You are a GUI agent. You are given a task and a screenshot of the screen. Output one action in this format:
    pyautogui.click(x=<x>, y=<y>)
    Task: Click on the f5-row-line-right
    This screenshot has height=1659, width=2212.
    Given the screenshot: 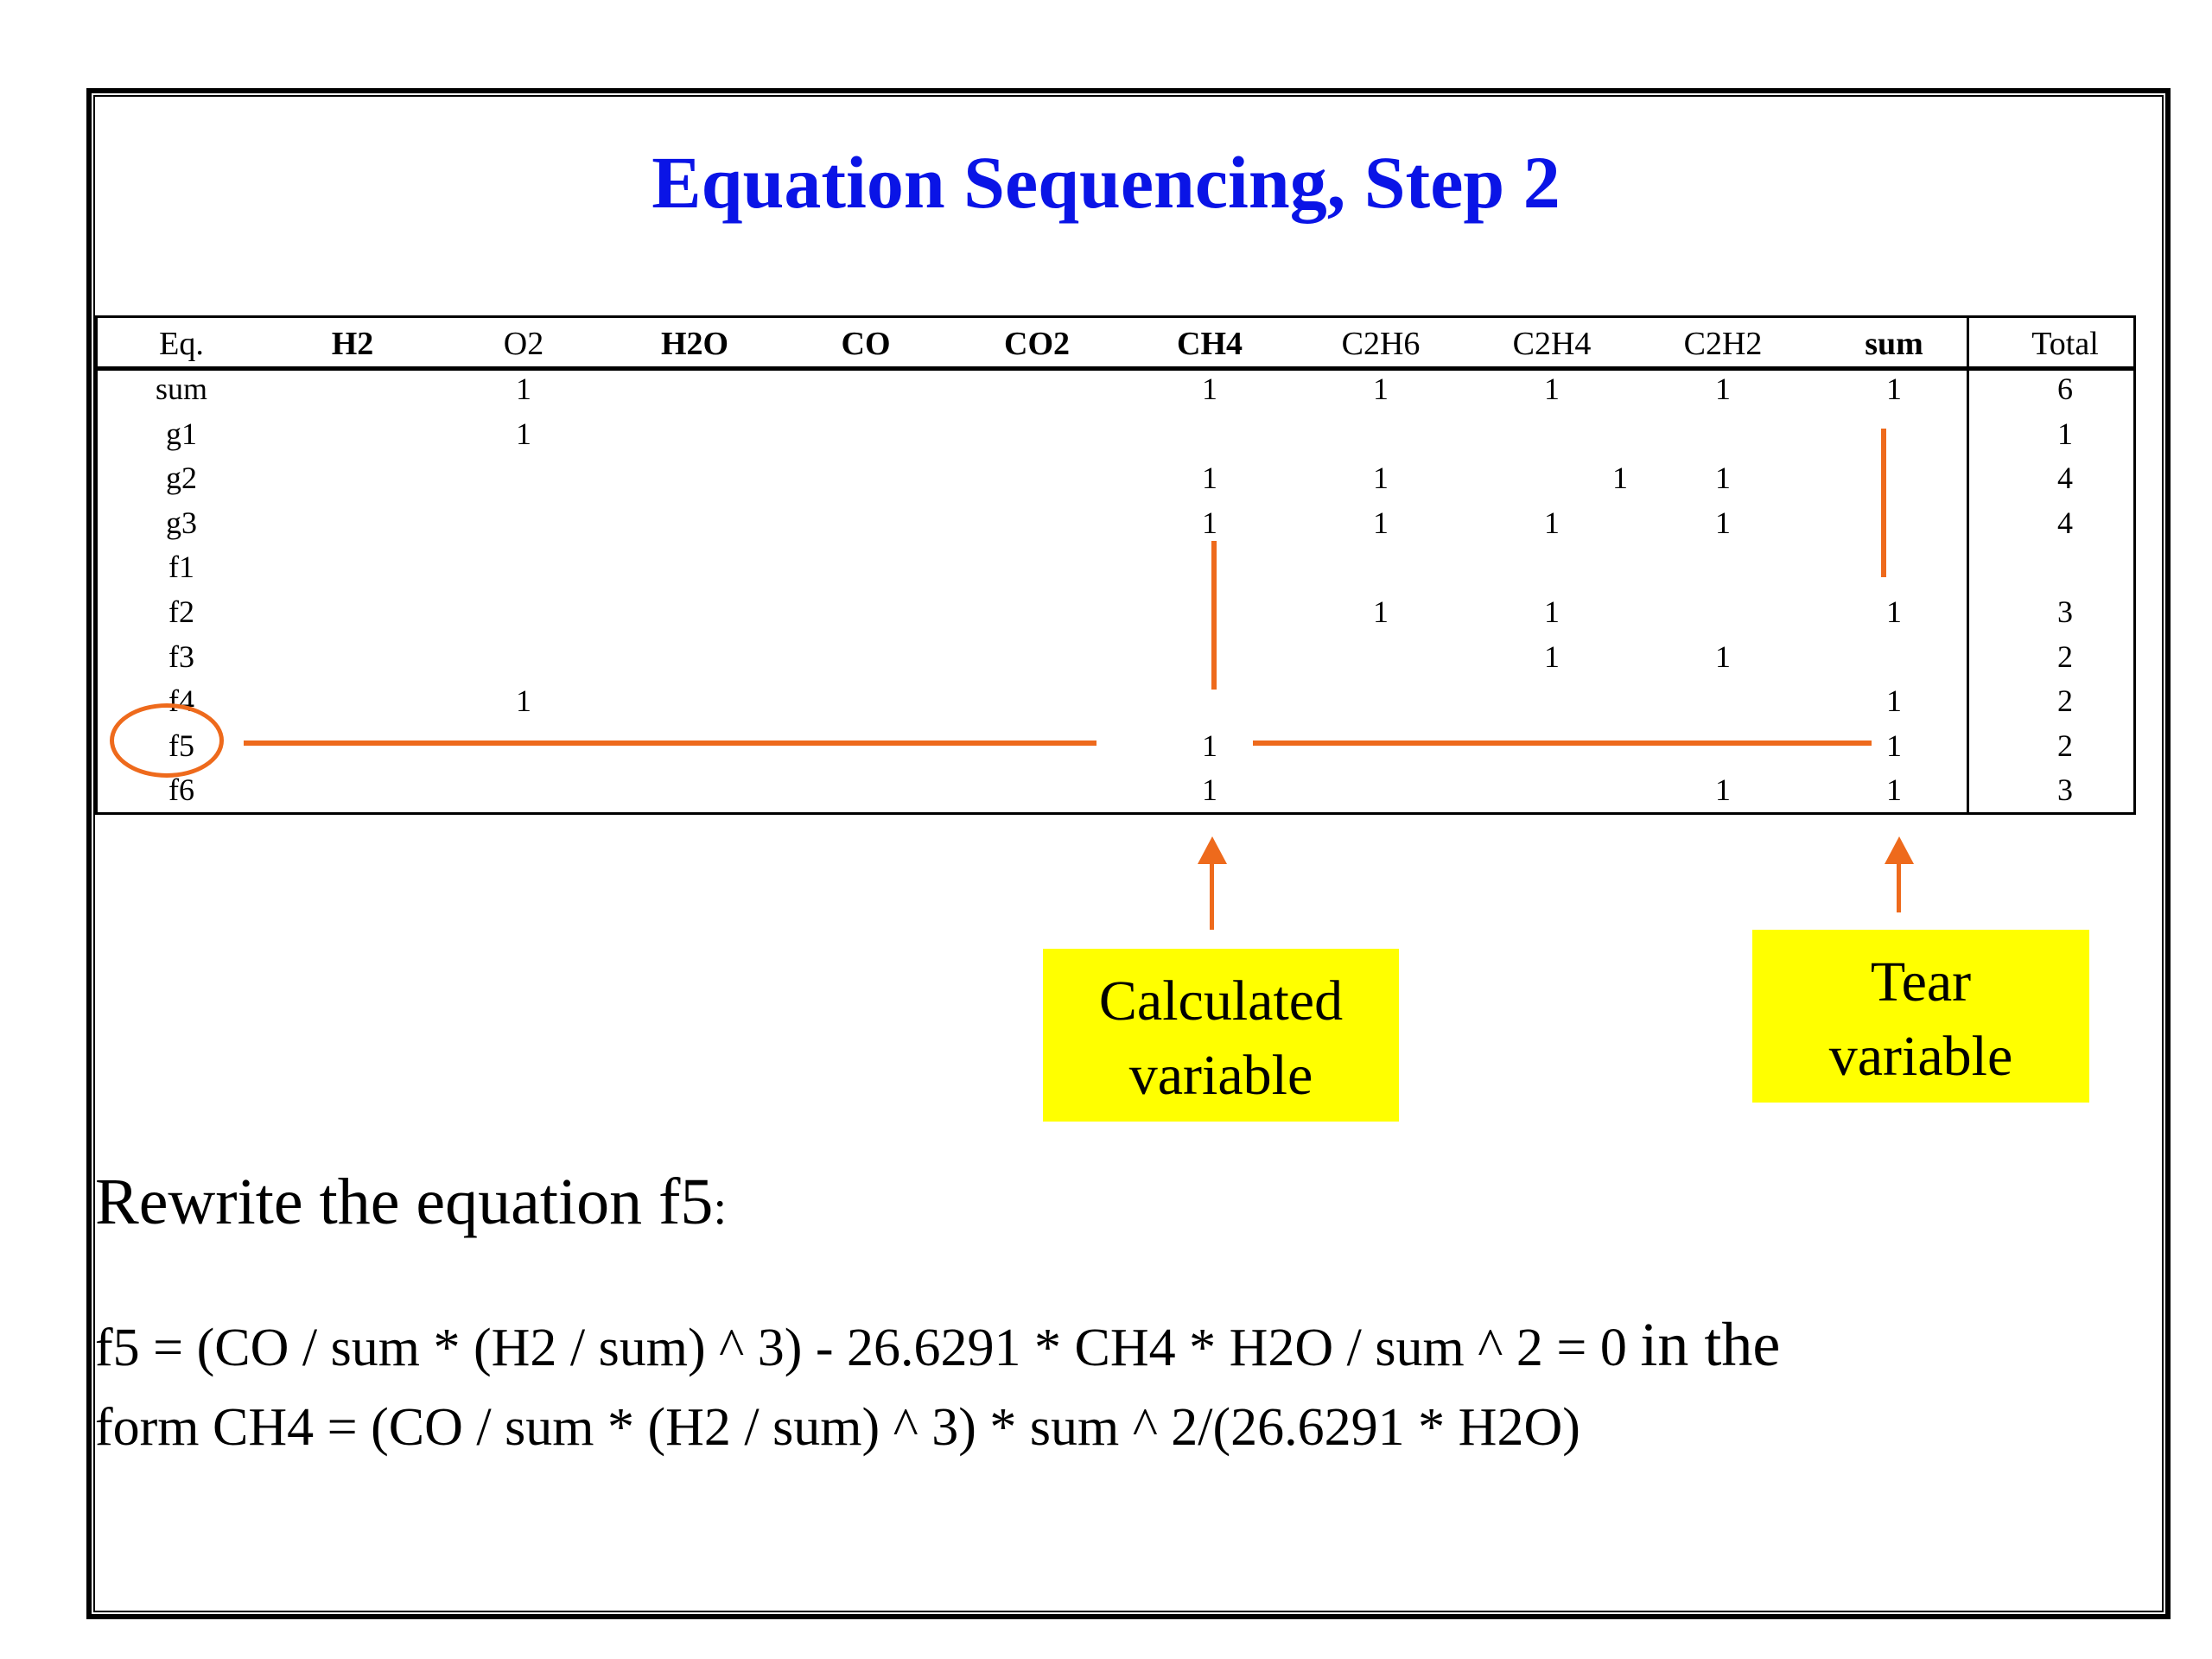 What is the action you would take?
    pyautogui.click(x=1562, y=743)
    